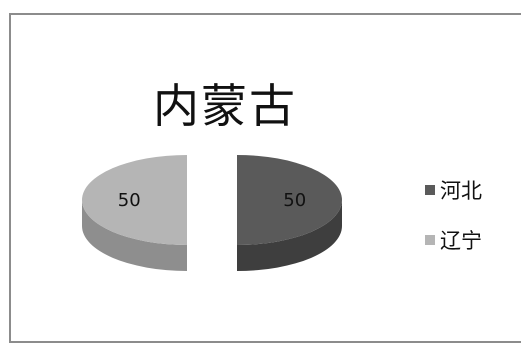 The height and width of the screenshot is (343, 521). What do you see at coordinates (129, 200) in the screenshot?
I see `data-label-2: 50` at bounding box center [129, 200].